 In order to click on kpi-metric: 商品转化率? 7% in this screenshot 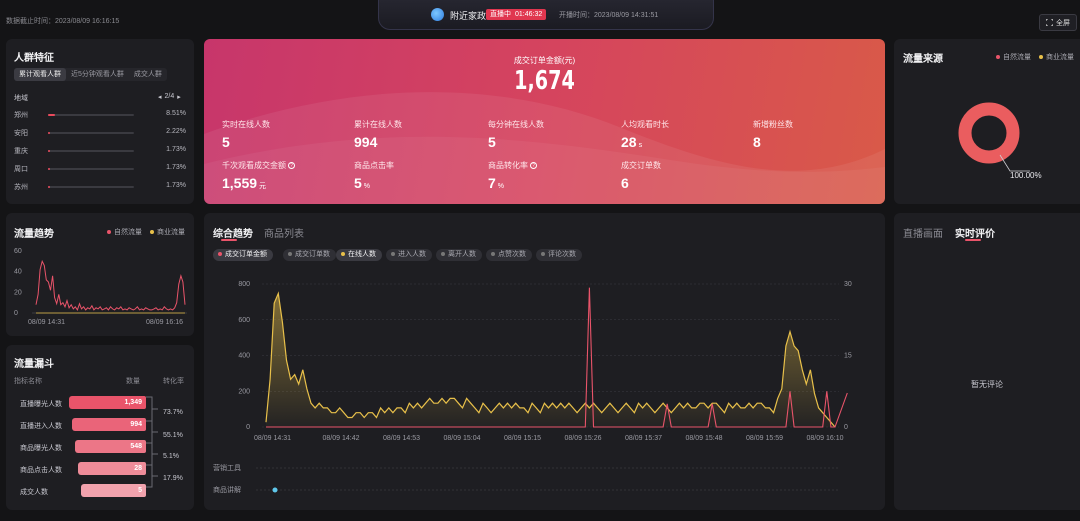, I will do `click(512, 176)`.